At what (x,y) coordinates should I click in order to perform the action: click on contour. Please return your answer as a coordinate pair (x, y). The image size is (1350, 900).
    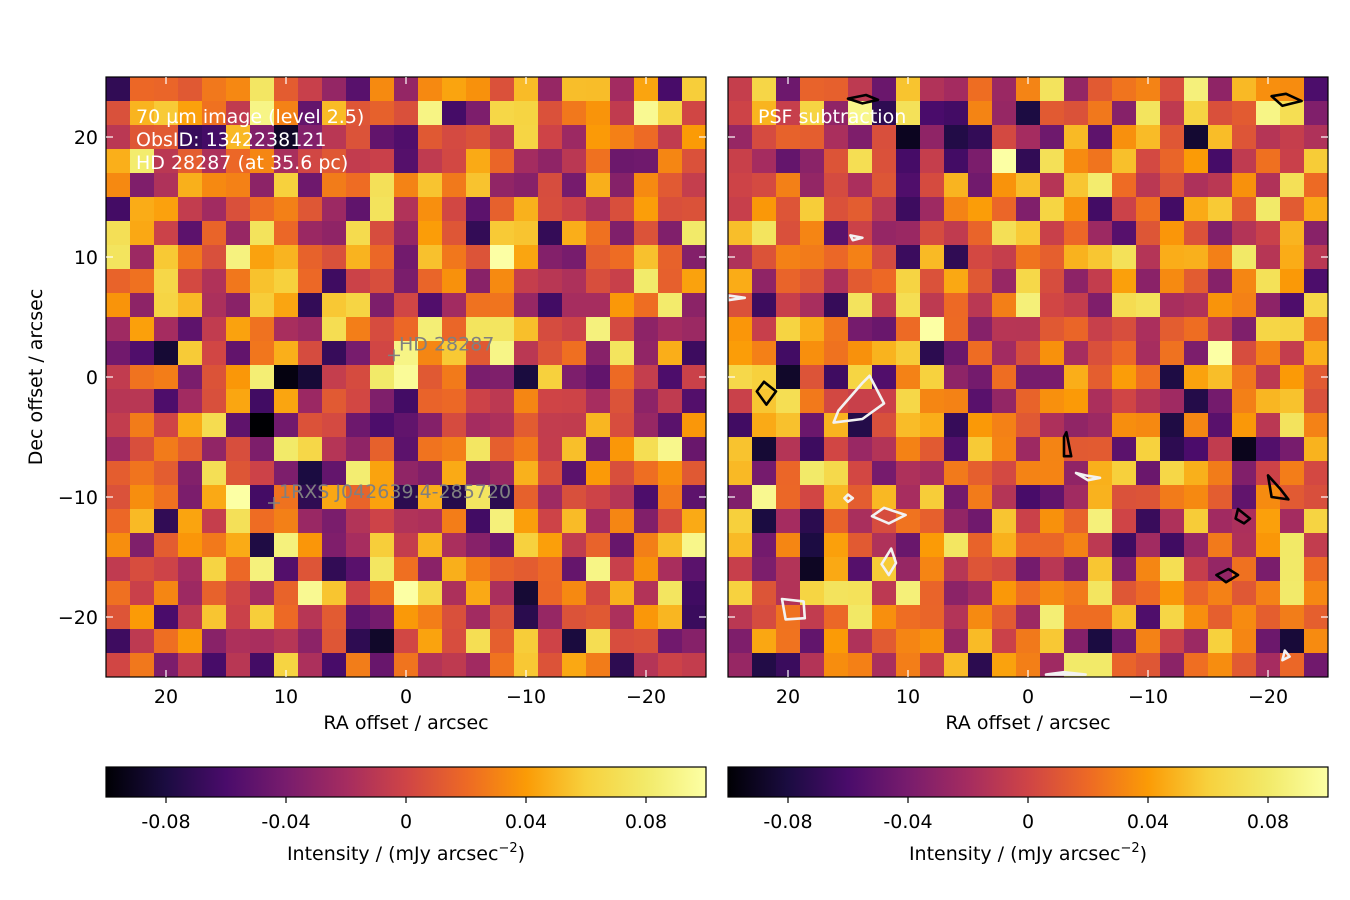
    Looking at the image, I should click on (1278, 487).